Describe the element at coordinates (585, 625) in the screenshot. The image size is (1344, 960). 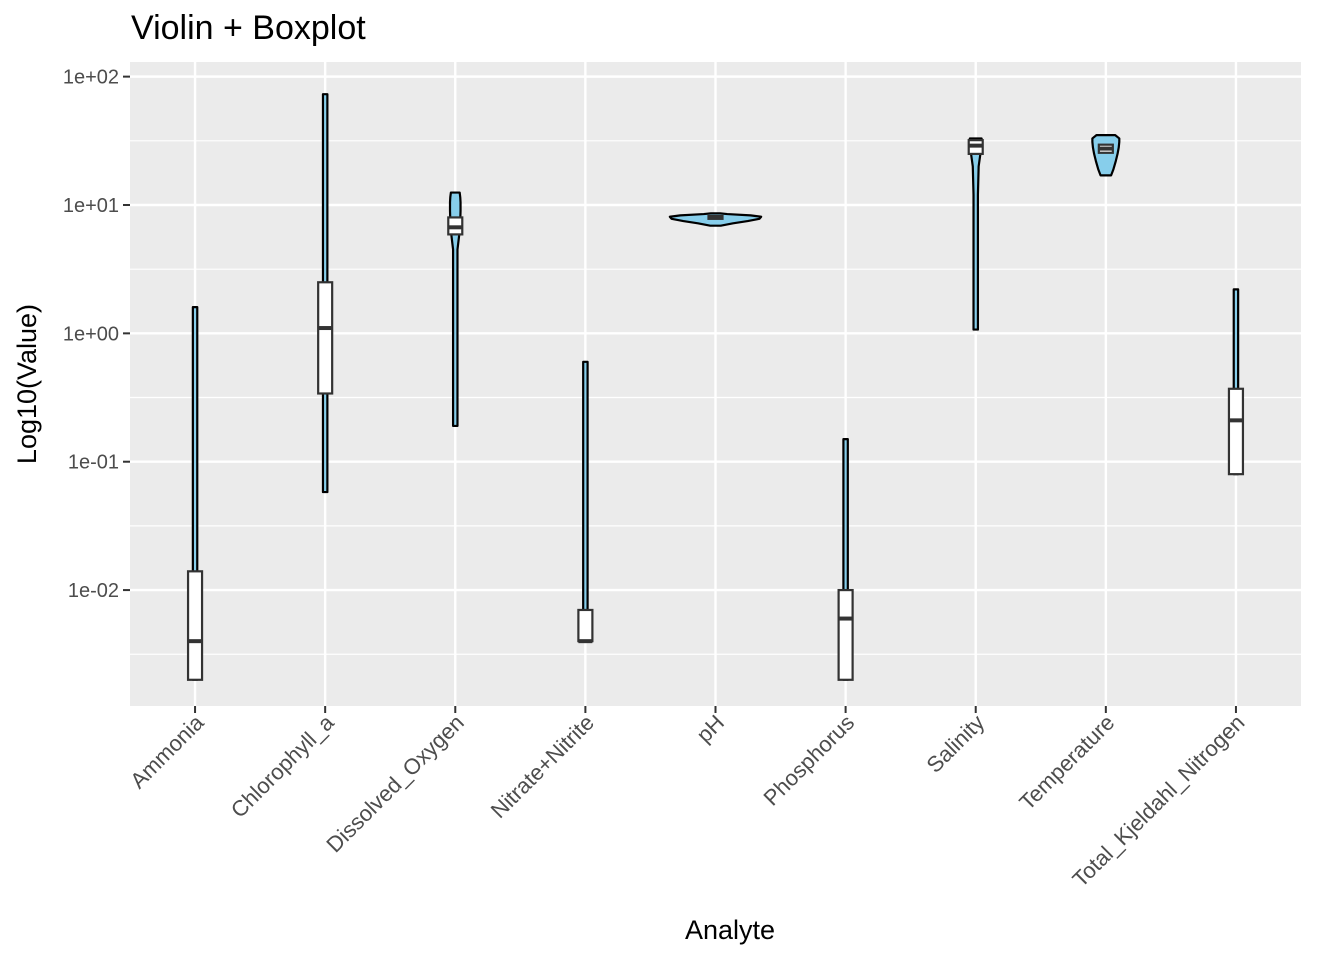
I see `box-Nitrate+Nitrite` at that location.